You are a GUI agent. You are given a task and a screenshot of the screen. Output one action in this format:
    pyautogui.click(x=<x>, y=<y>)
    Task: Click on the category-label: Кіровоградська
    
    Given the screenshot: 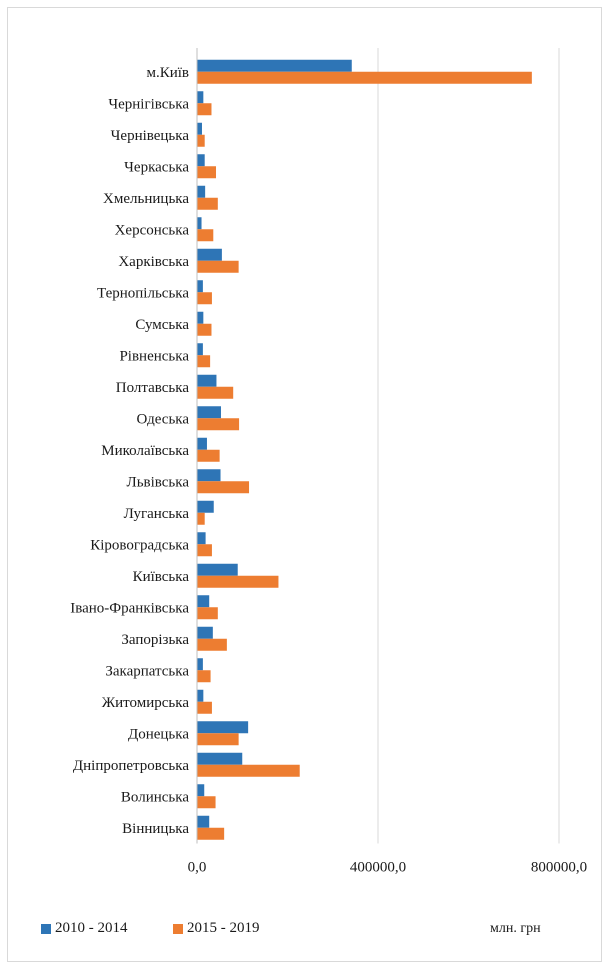 What is the action you would take?
    pyautogui.click(x=139, y=545)
    